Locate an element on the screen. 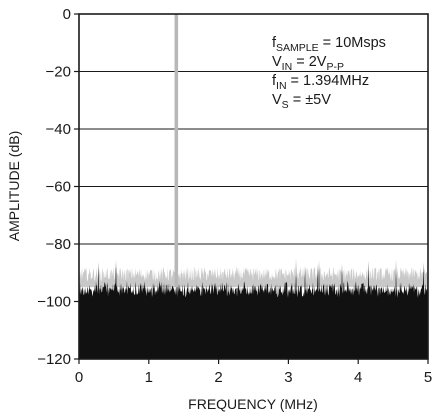  y-tick-label: −100 is located at coordinates (54, 302).